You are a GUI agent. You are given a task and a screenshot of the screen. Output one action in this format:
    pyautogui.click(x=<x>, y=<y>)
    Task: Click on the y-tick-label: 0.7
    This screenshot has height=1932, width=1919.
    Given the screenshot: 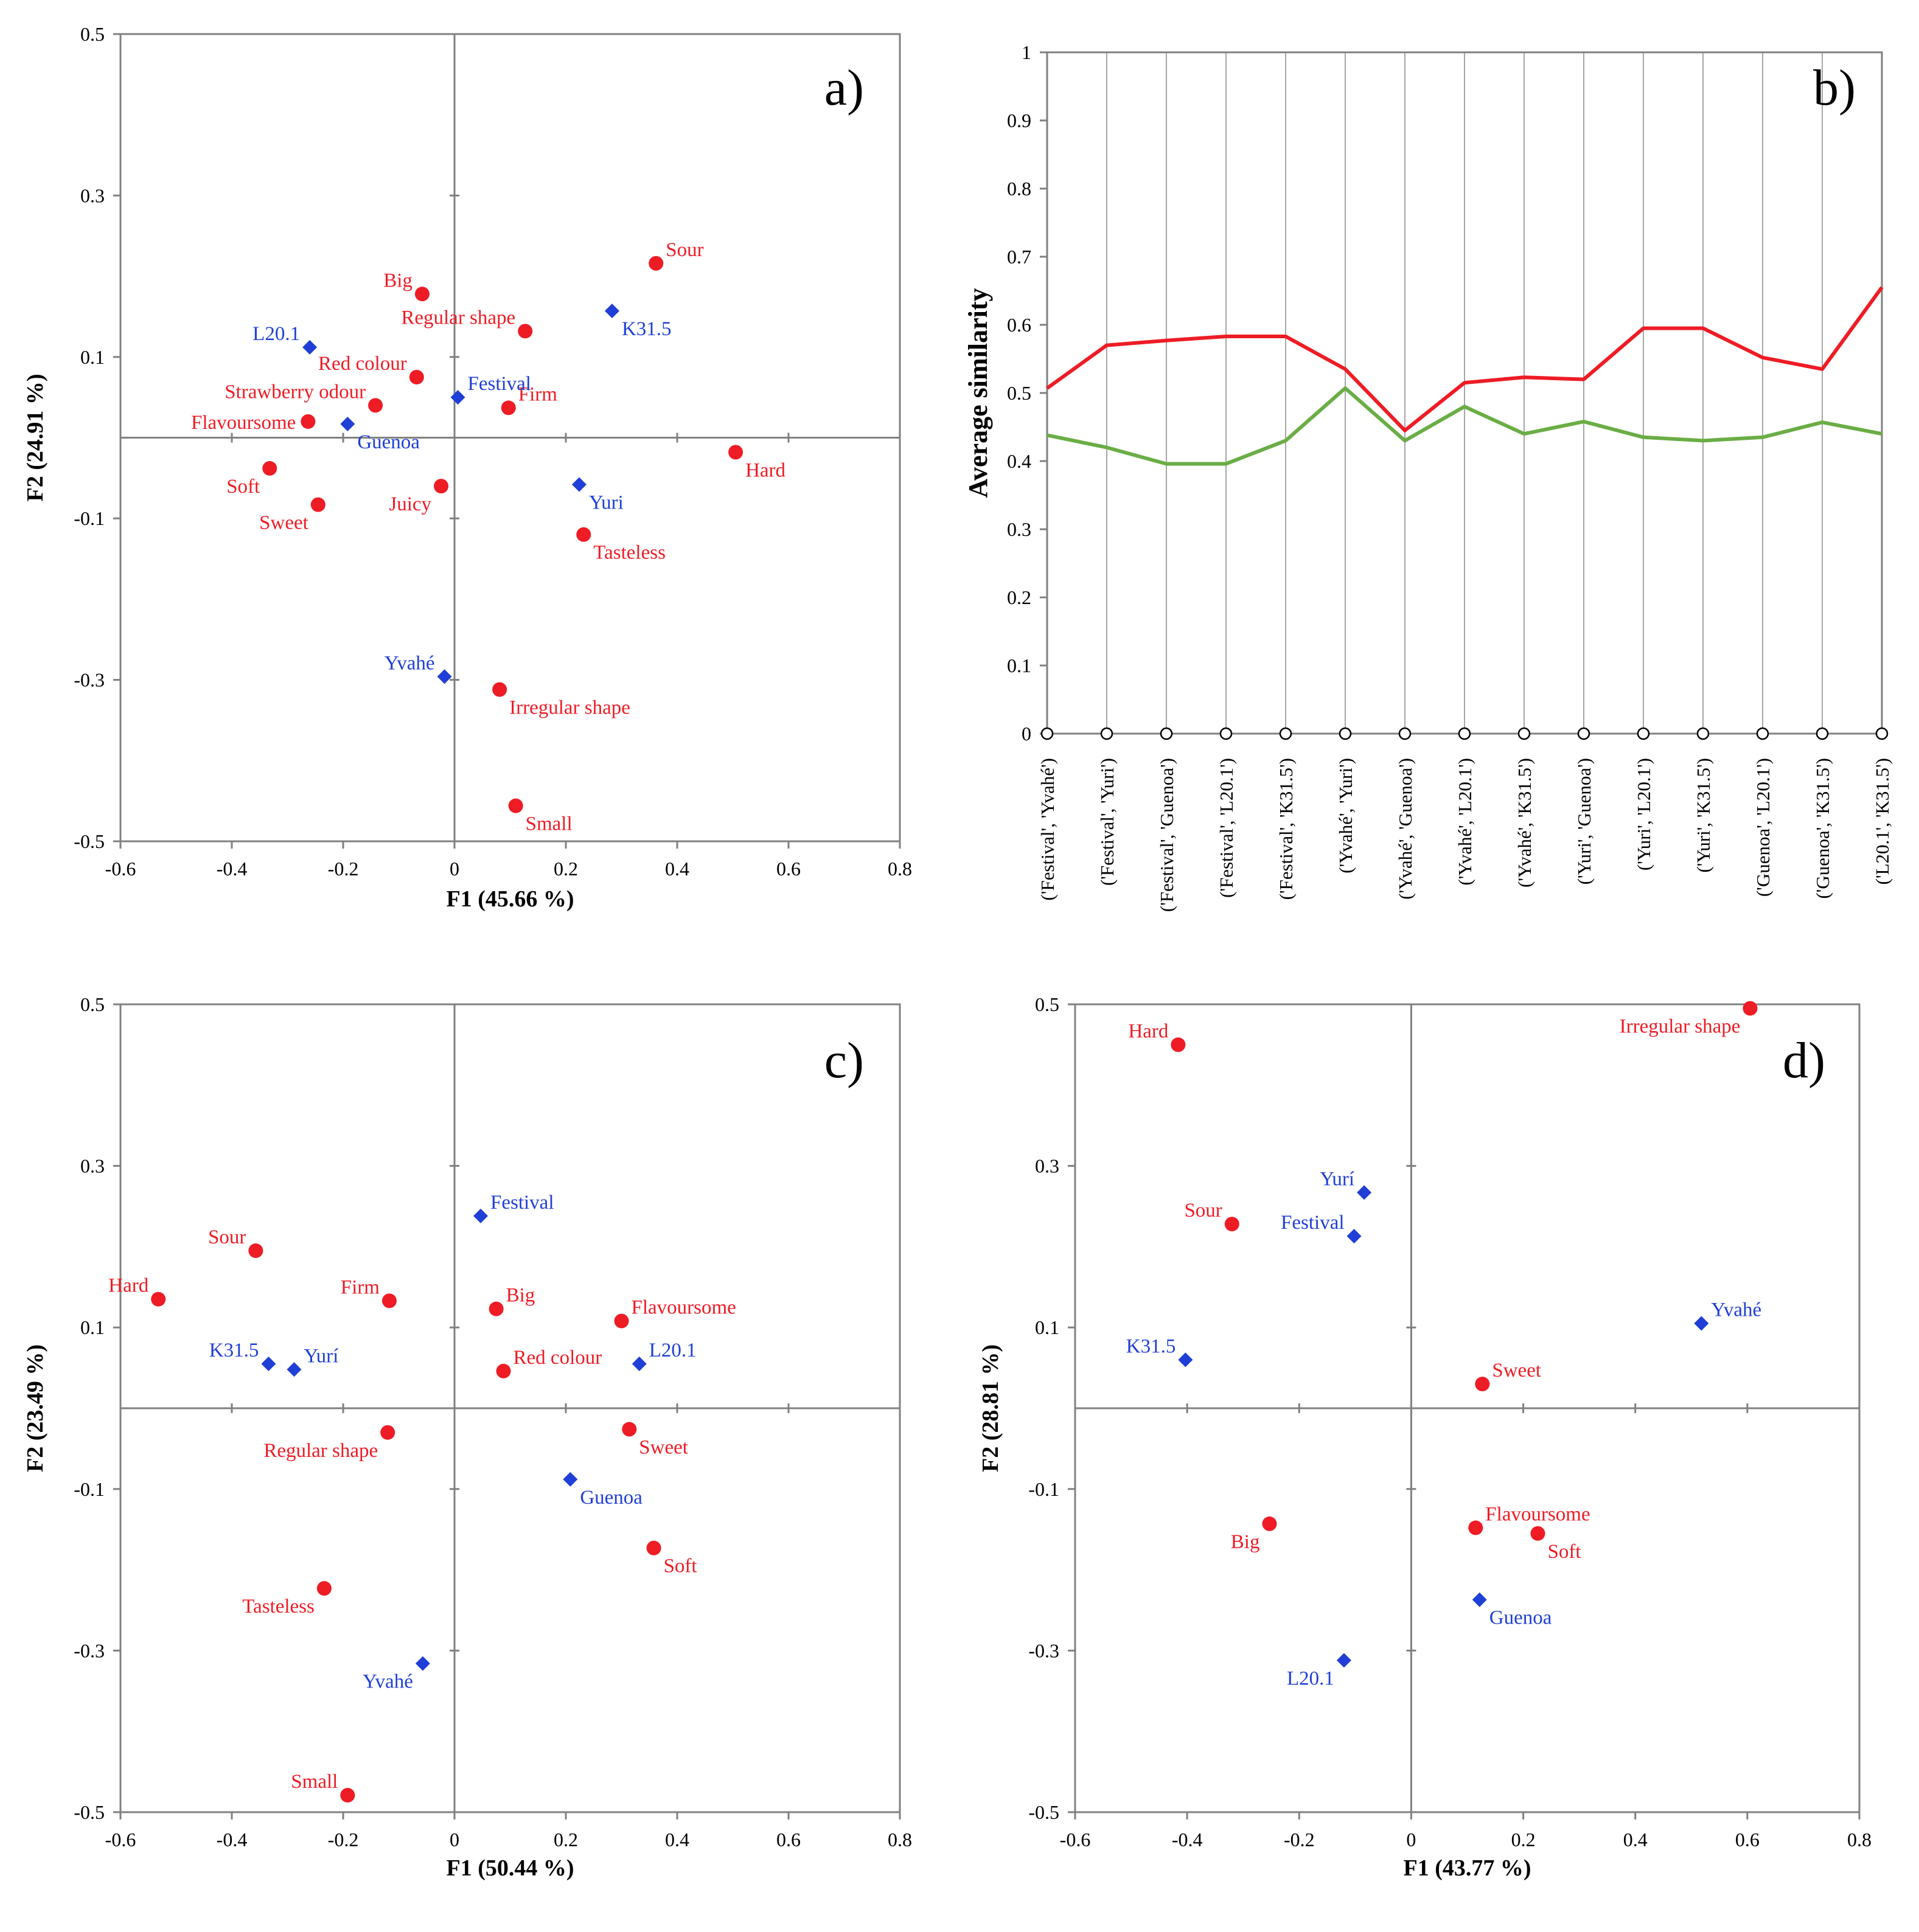 What is the action you would take?
    pyautogui.click(x=1019, y=257)
    